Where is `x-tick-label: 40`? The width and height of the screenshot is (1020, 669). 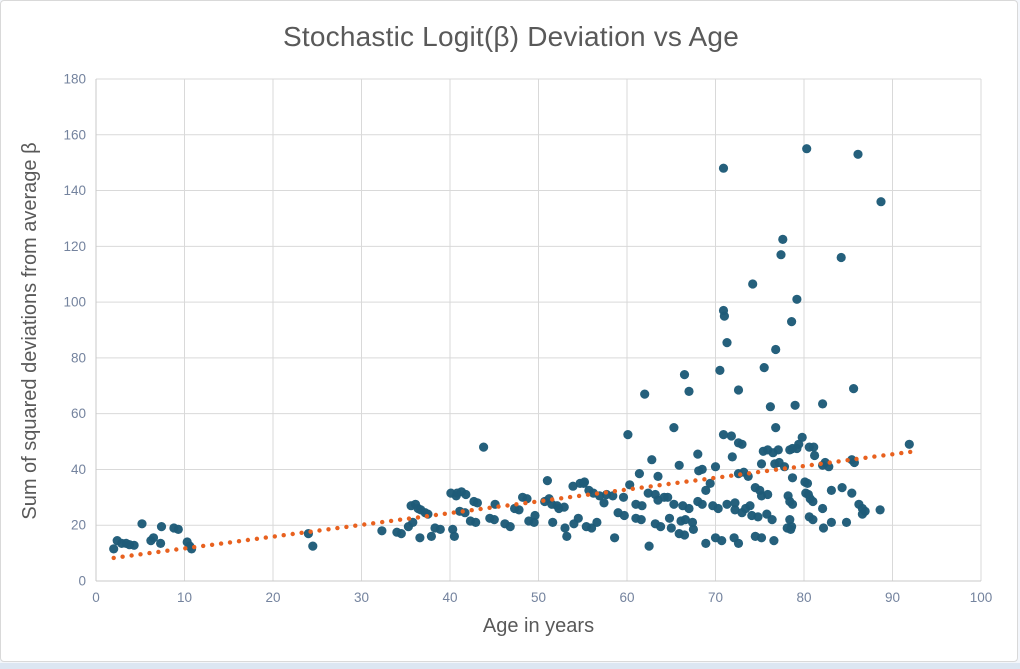 x-tick-label: 40 is located at coordinates (449, 597).